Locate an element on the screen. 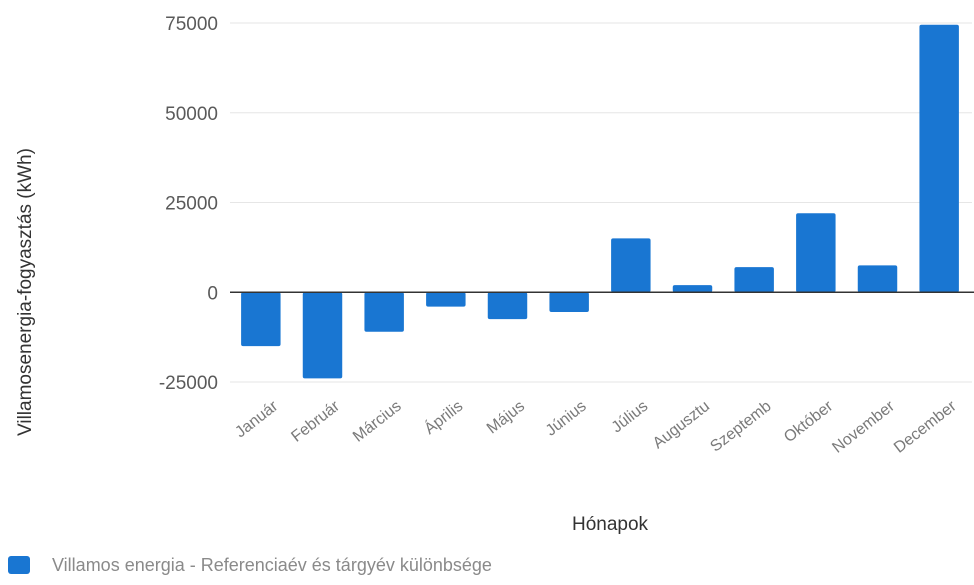  y-tick-label: -25000 is located at coordinates (188, 383).